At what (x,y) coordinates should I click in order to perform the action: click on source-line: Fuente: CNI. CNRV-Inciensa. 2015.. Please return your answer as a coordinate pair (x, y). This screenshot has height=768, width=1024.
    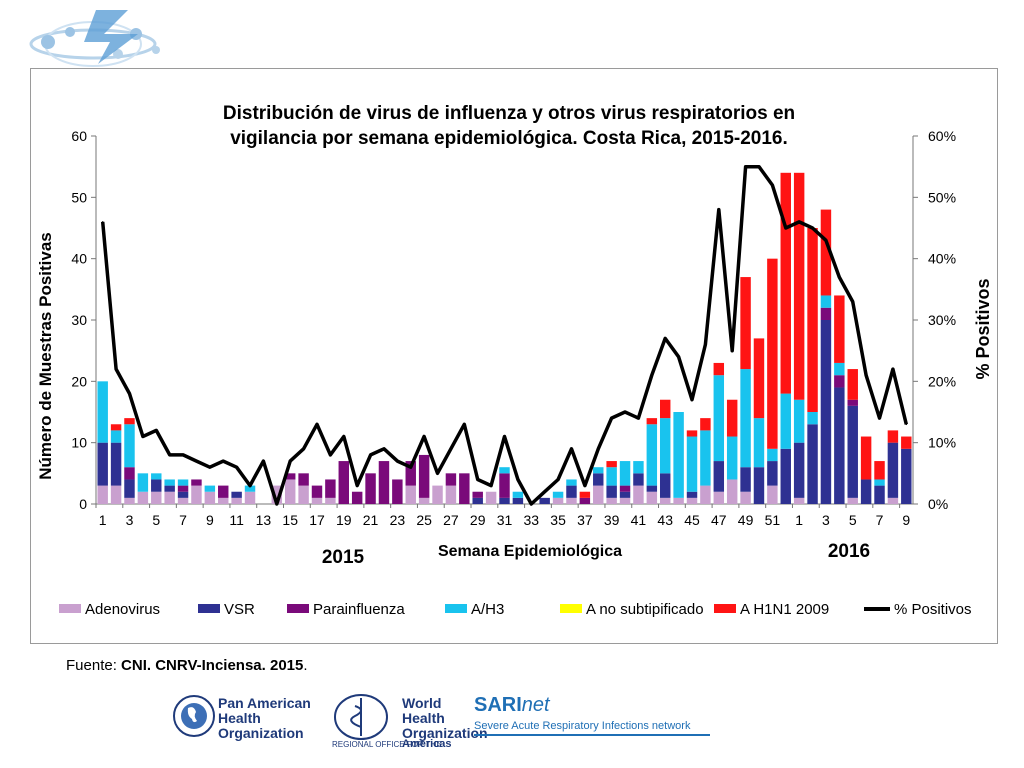
    Looking at the image, I should click on (187, 665).